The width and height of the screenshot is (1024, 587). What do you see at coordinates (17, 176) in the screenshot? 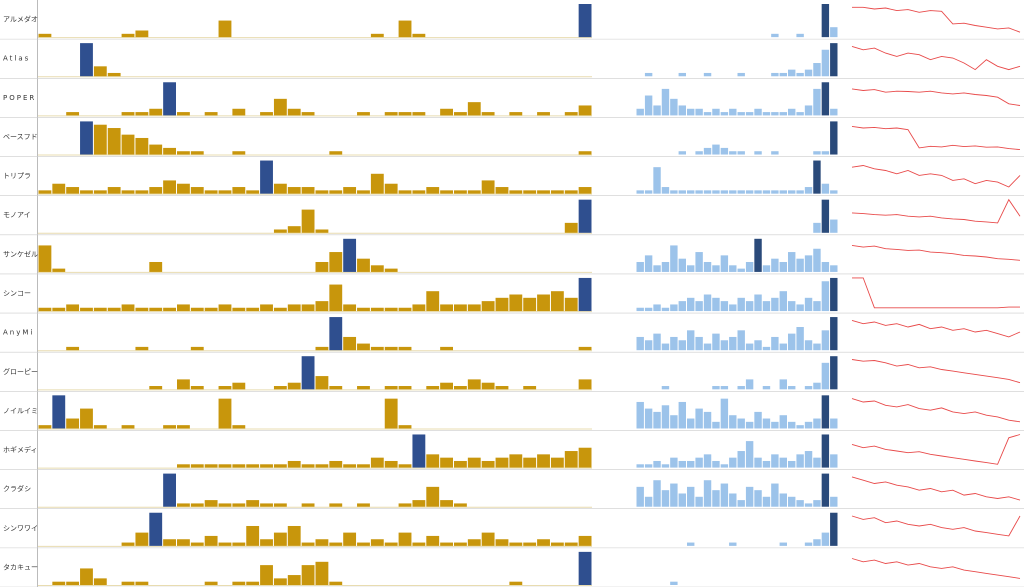
I see `row-label: トリプラ` at bounding box center [17, 176].